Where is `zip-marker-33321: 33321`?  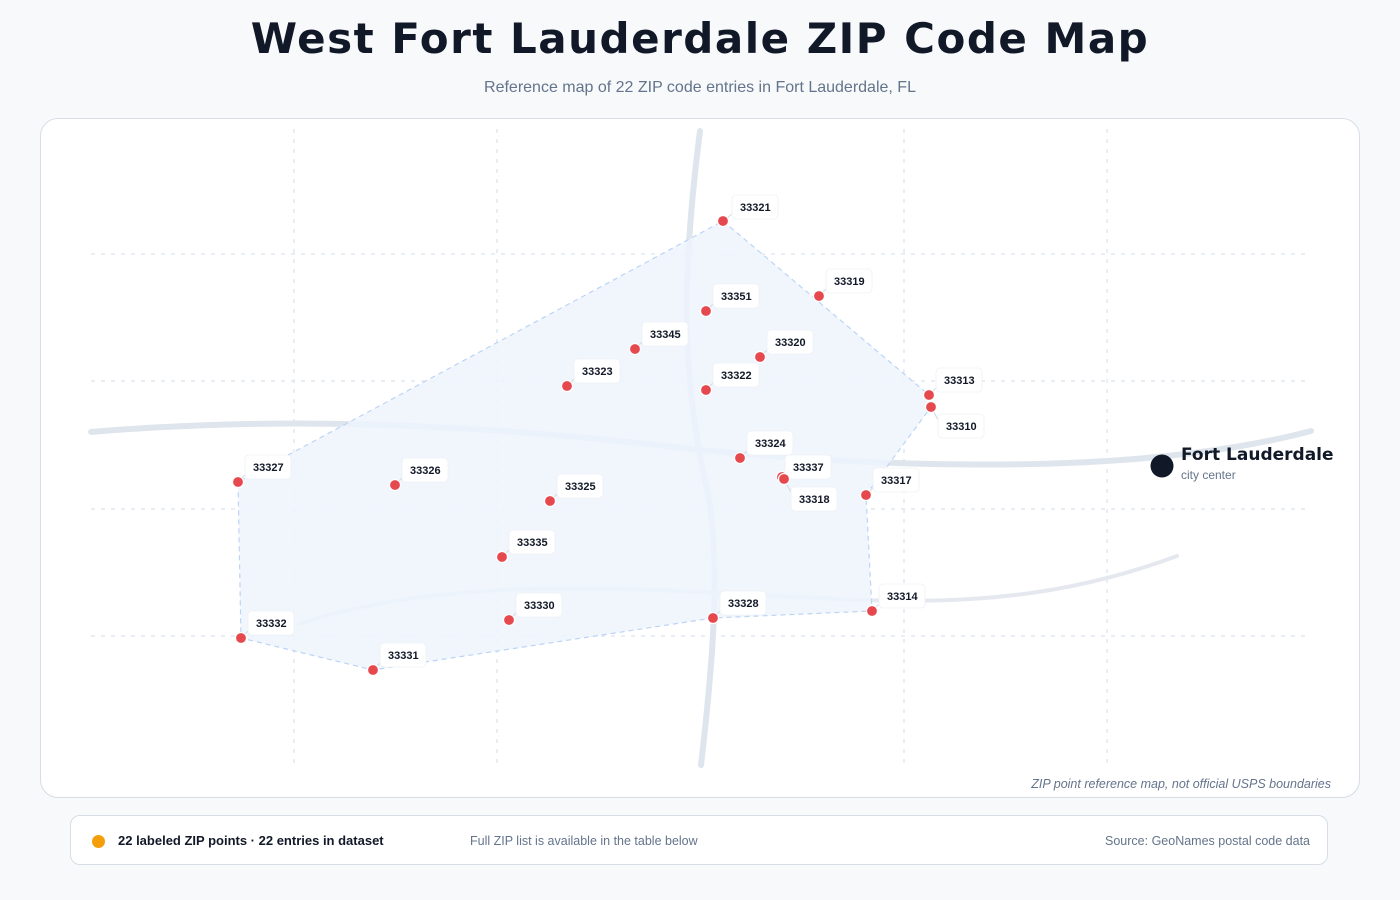
zip-marker-33321: 33321 is located at coordinates (747, 211).